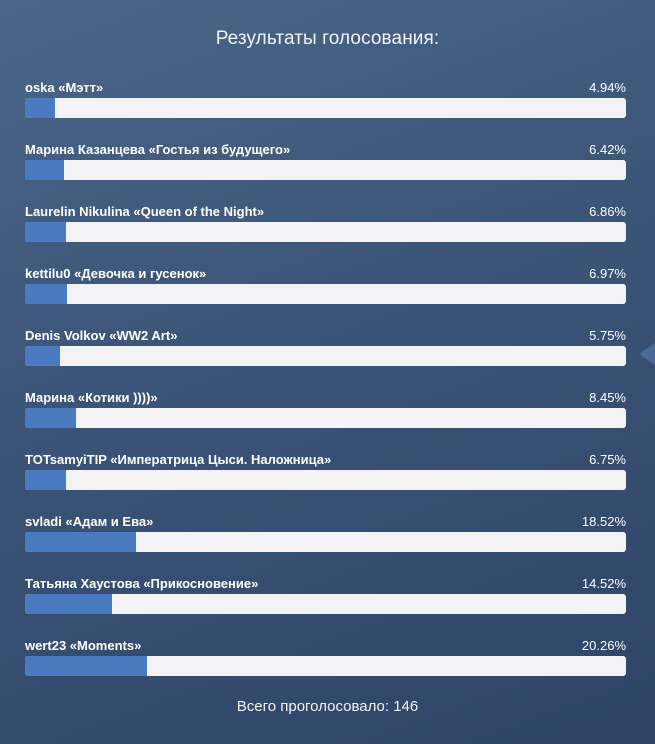  What do you see at coordinates (607, 273) in the screenshot?
I see `result-percent: 6.97%` at bounding box center [607, 273].